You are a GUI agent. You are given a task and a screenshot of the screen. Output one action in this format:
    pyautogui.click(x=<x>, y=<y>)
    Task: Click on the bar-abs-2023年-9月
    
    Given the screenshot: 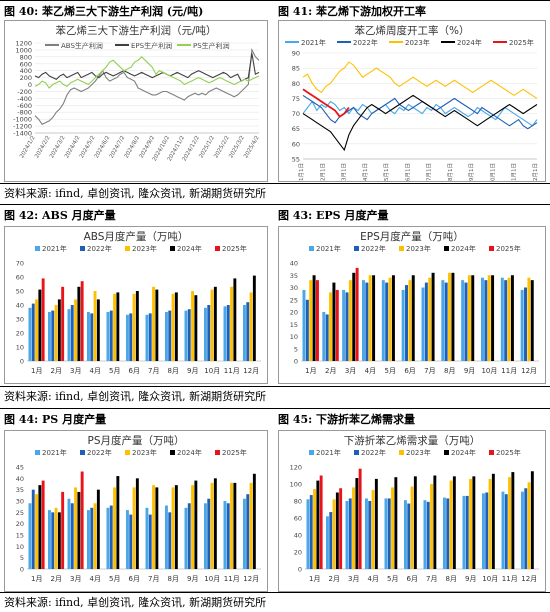 What is the action you would take?
    pyautogui.click(x=192, y=326)
    